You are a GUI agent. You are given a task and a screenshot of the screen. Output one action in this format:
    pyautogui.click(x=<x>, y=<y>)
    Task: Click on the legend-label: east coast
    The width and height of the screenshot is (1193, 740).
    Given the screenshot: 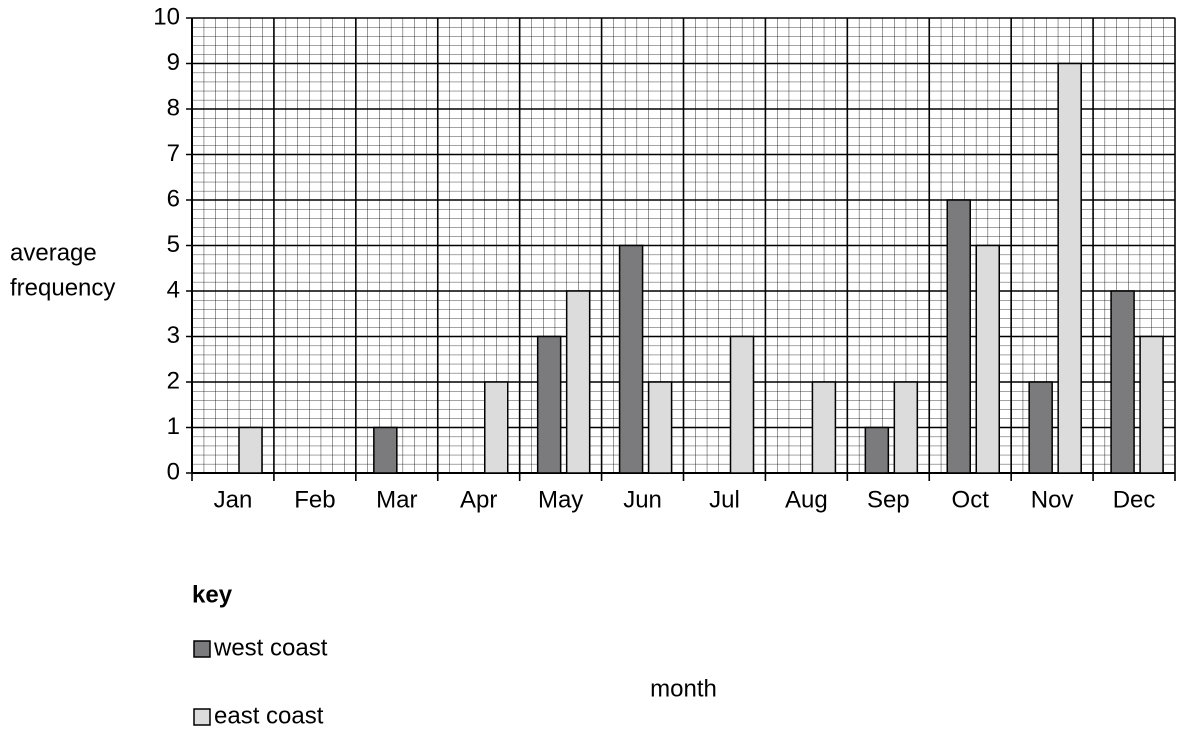 What is the action you would take?
    pyautogui.click(x=269, y=715)
    